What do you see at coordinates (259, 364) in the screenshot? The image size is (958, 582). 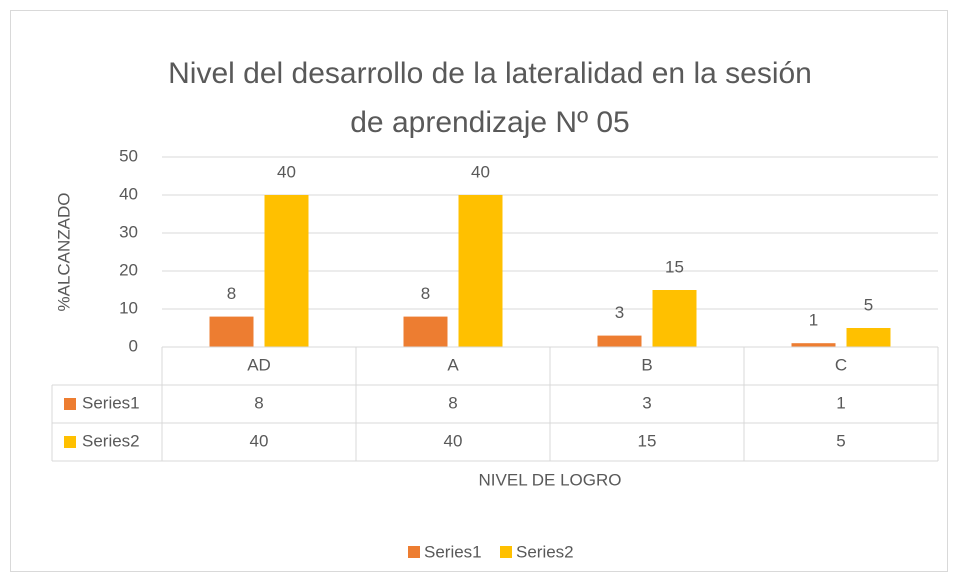 I see `x-tick-label: AD` at bounding box center [259, 364].